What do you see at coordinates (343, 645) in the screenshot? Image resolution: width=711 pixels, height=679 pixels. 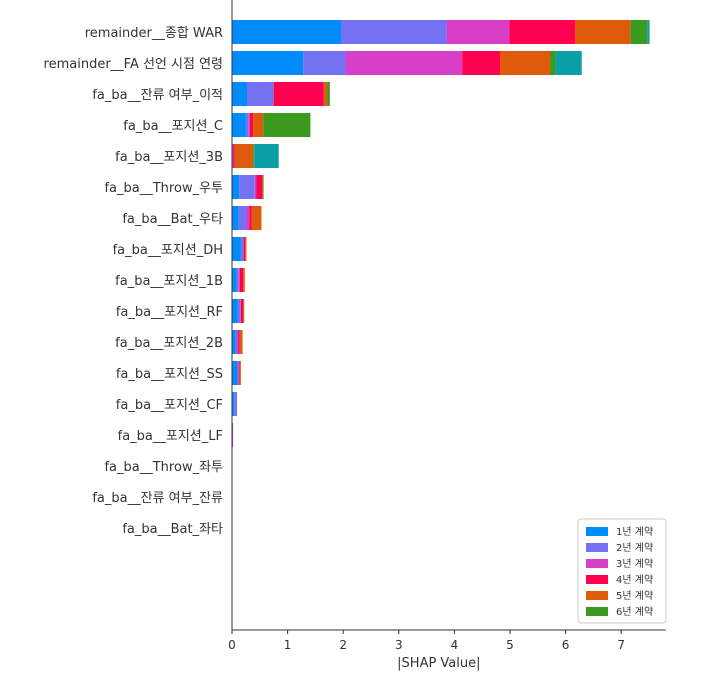 I see `x-tick-label: 2` at bounding box center [343, 645].